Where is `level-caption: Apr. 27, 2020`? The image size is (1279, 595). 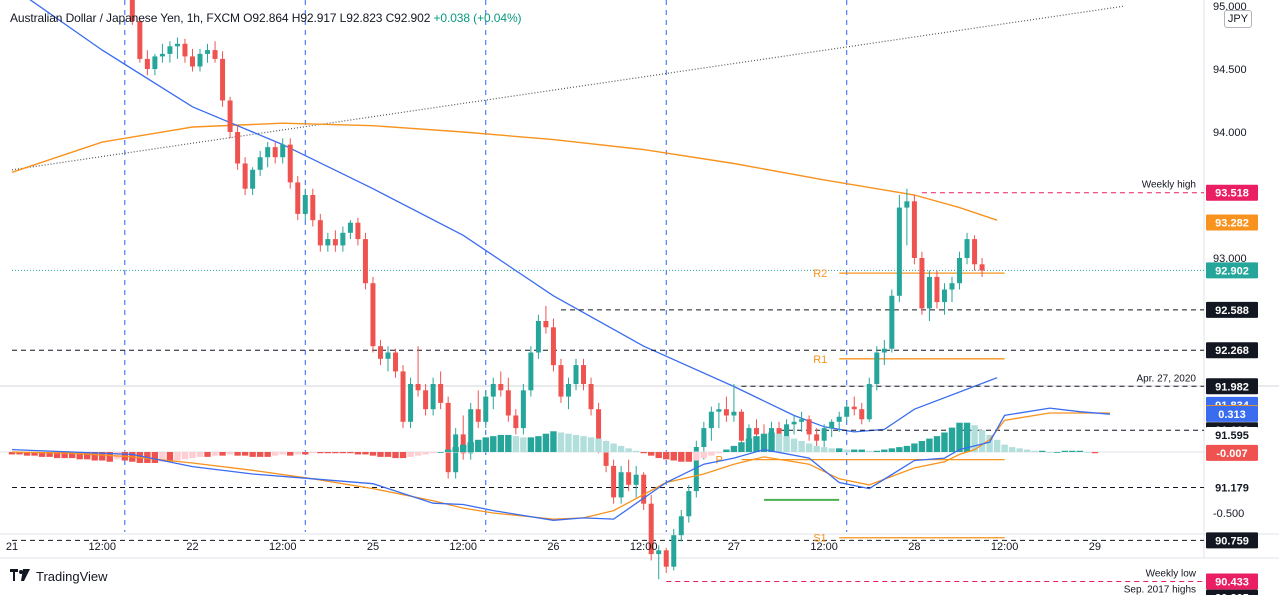
level-caption: Apr. 27, 2020 is located at coordinates (1167, 378).